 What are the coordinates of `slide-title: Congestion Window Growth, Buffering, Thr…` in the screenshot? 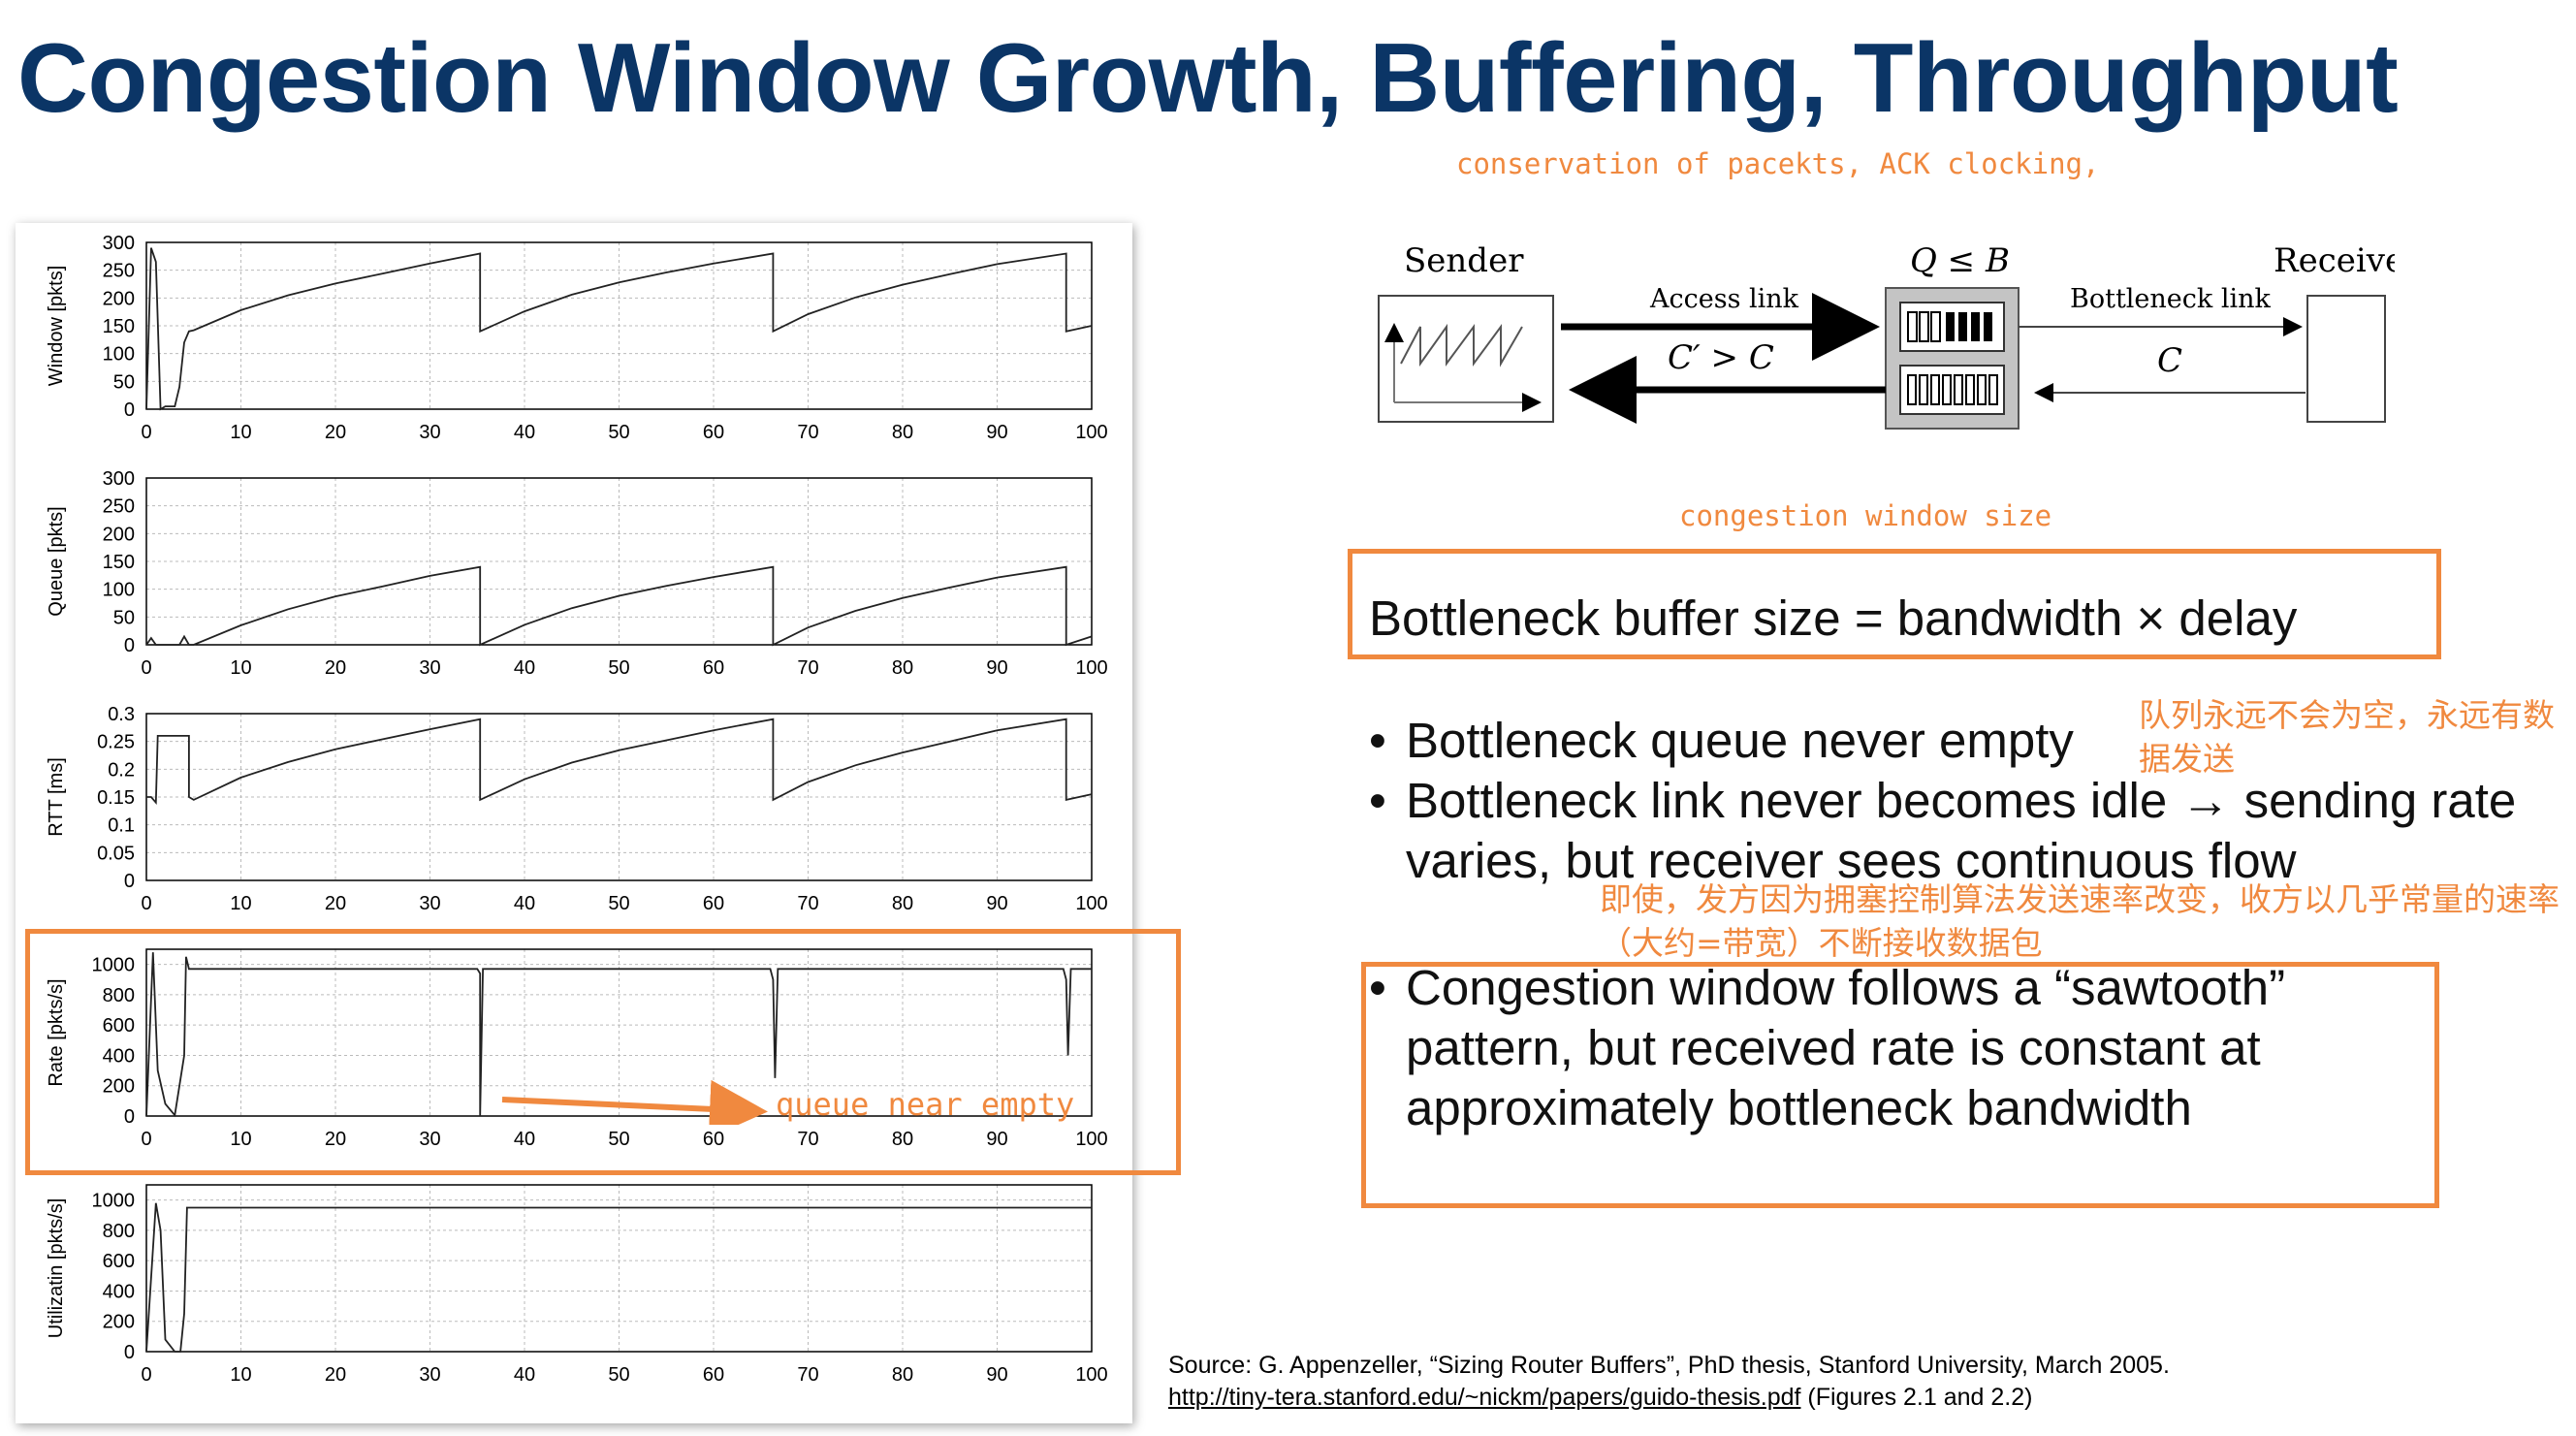 It's located at (1208, 78).